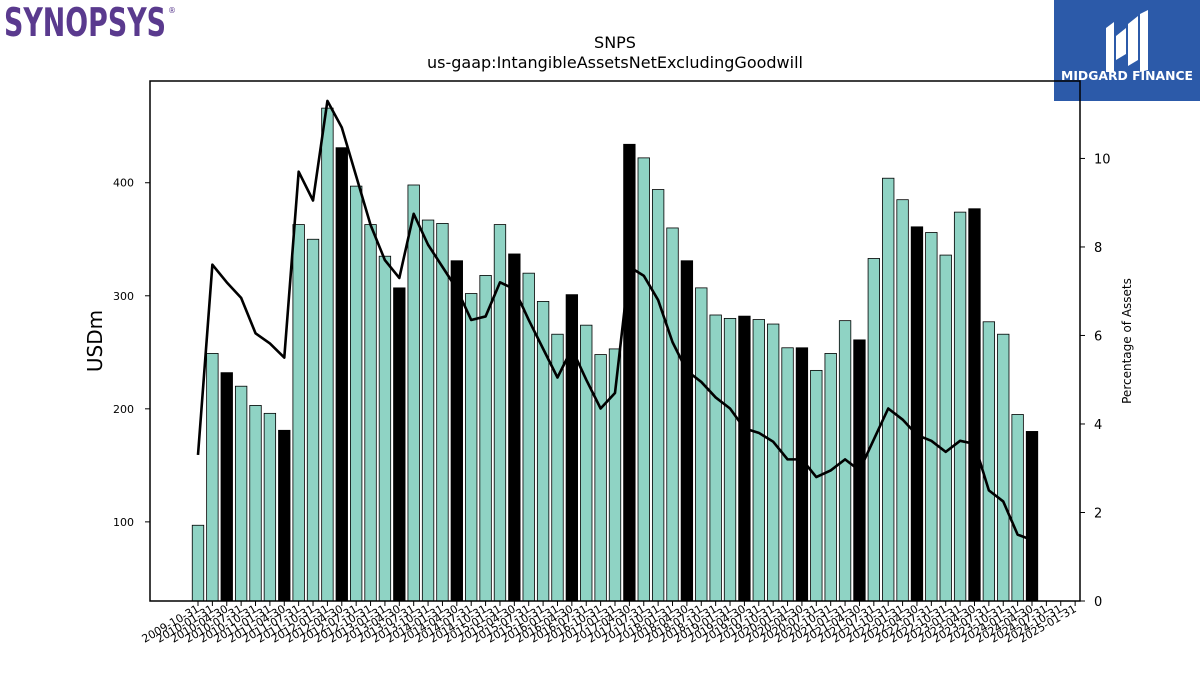  I want to click on y2-tick-label: 8, so click(1098, 248).